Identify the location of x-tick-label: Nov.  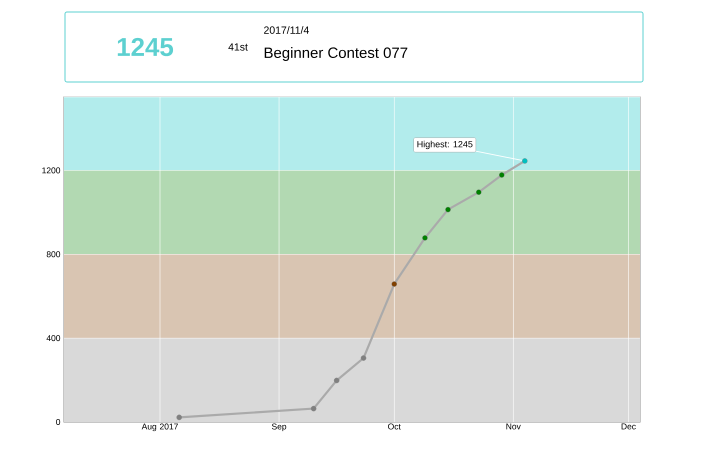
(513, 427).